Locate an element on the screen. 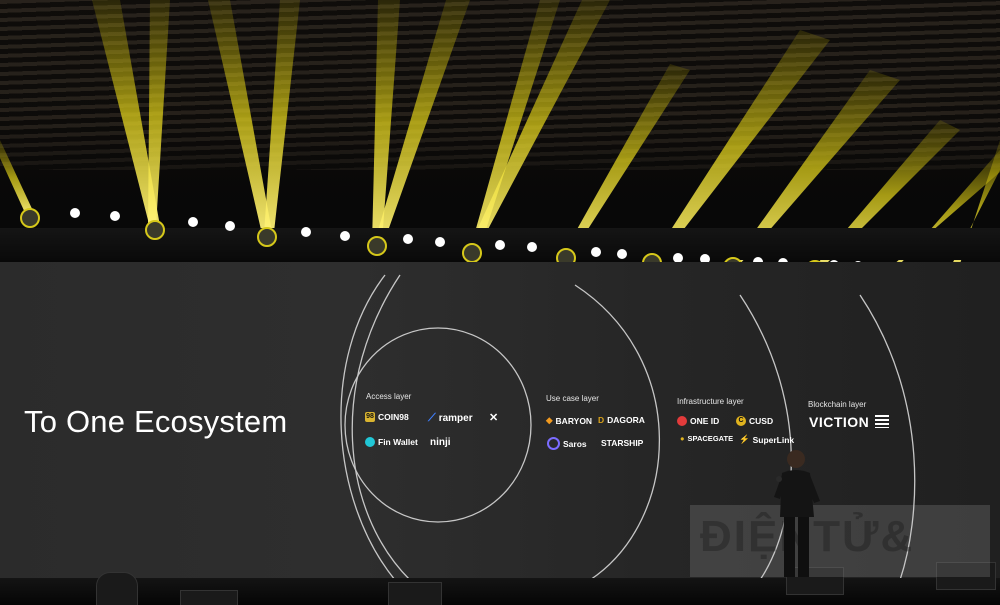 This screenshot has width=1000, height=605. baryon-icon: ◆ is located at coordinates (549, 420).